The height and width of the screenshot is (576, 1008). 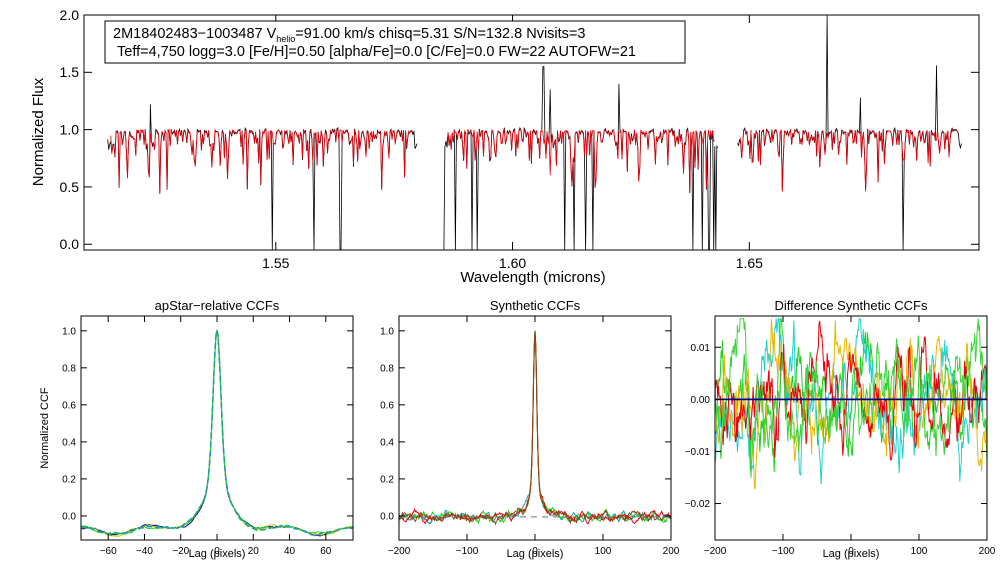 I want to click on y-tick-label: 0.00, so click(x=701, y=400).